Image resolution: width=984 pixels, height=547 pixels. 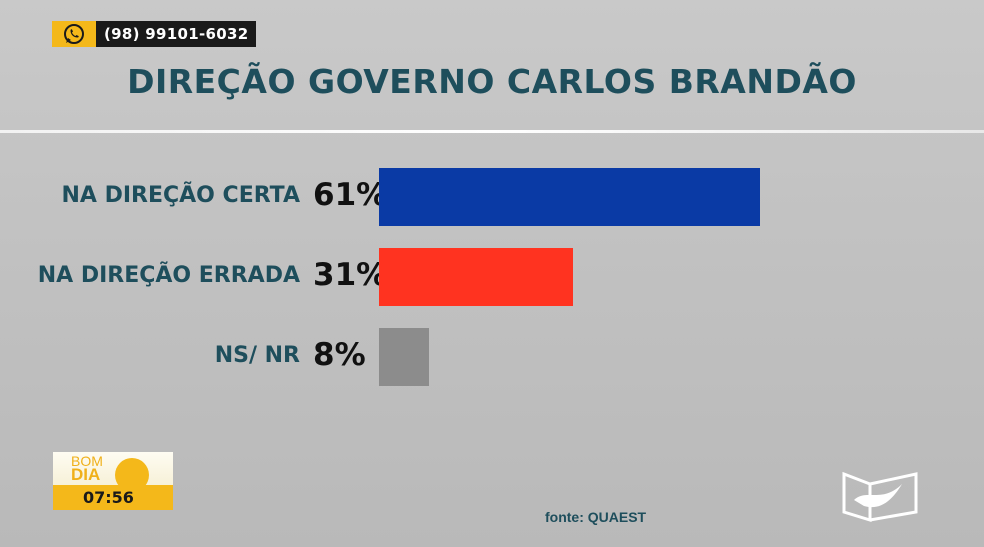 I want to click on whatsapp-number: (98) 99101-6032, so click(x=176, y=34).